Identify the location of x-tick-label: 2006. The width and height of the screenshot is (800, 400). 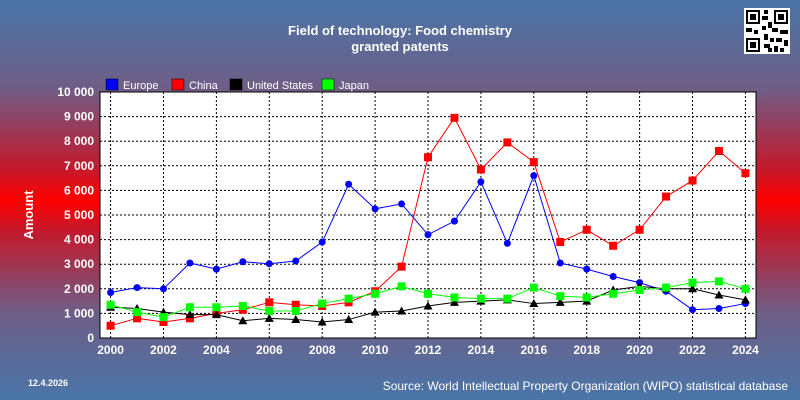
(269, 350).